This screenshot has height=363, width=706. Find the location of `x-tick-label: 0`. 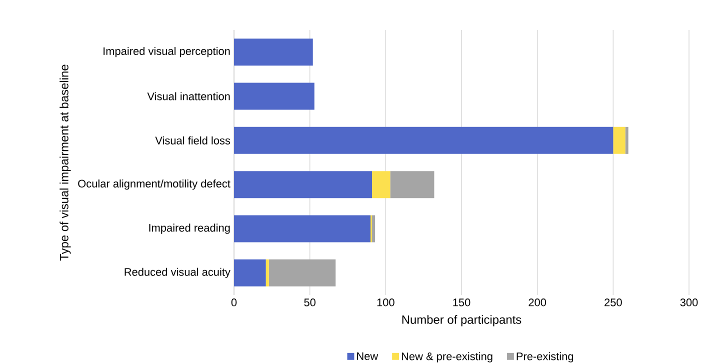

x-tick-label: 0 is located at coordinates (234, 302).